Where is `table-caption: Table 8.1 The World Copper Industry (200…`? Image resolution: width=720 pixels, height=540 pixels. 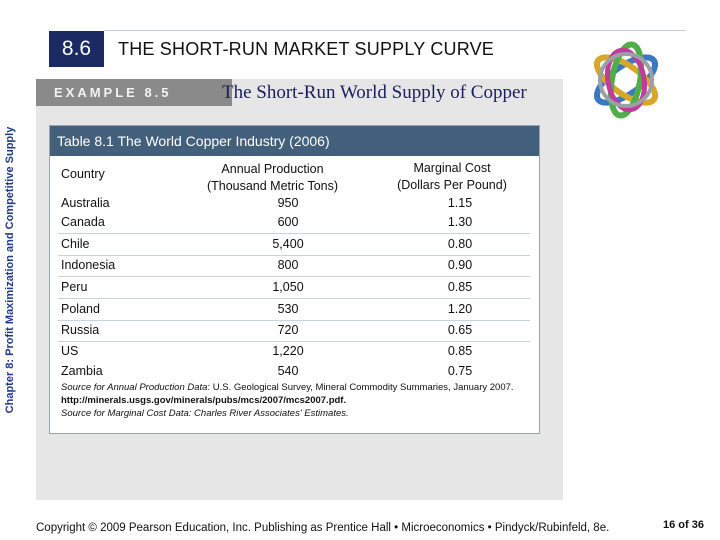
table-caption: Table 8.1 The World Copper Industry (200… is located at coordinates (294, 141).